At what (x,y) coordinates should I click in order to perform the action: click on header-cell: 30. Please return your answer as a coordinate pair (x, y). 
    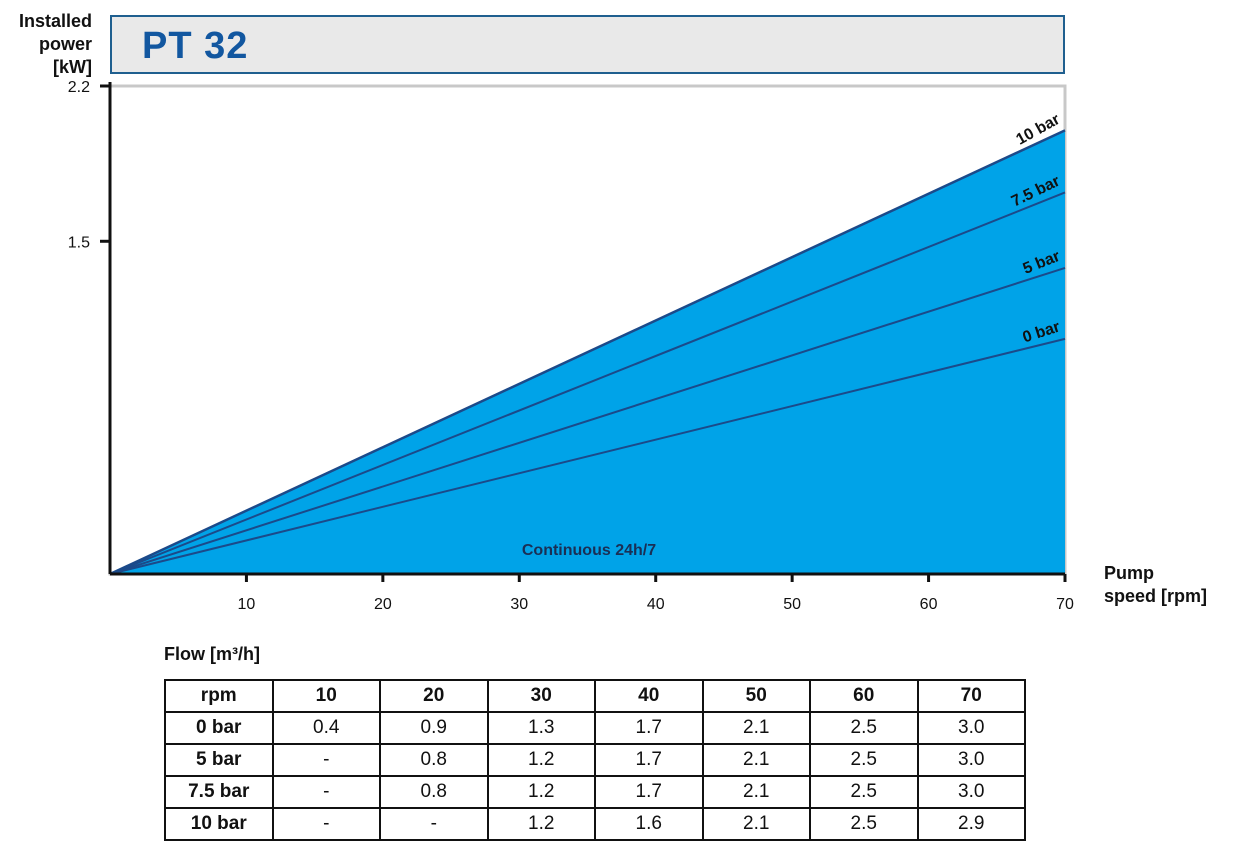
    Looking at the image, I should click on (541, 696).